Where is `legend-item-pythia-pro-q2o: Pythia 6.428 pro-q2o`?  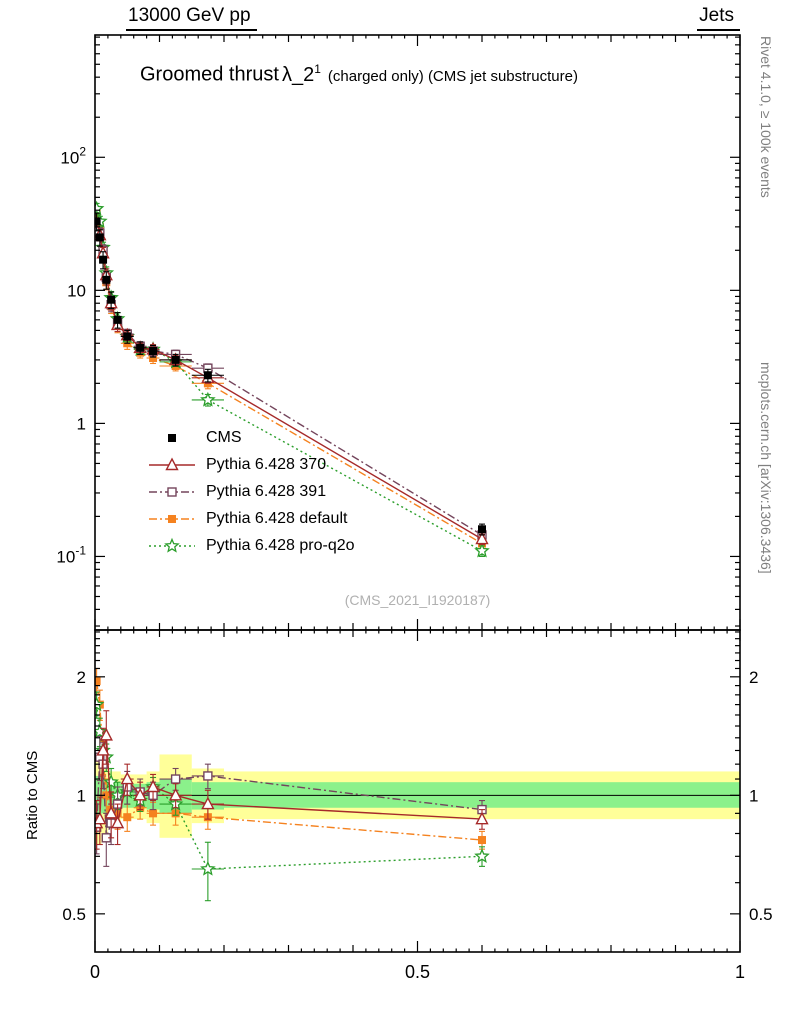 legend-item-pythia-pro-q2o: Pythia 6.428 pro-q2o is located at coordinates (251, 545).